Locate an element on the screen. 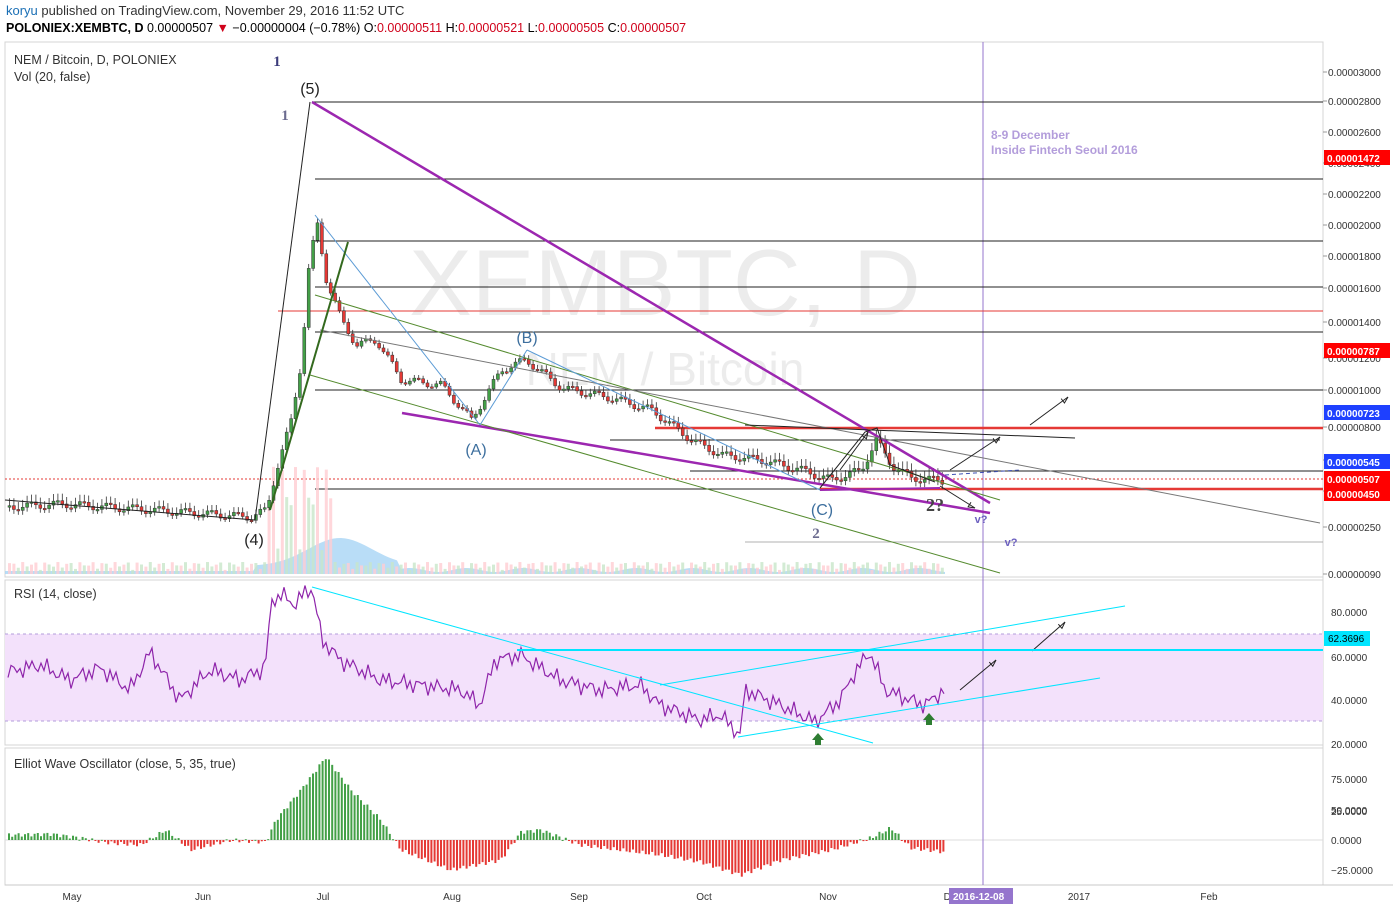 This screenshot has height=912, width=1397. ewo-bars is located at coordinates (476, 818).